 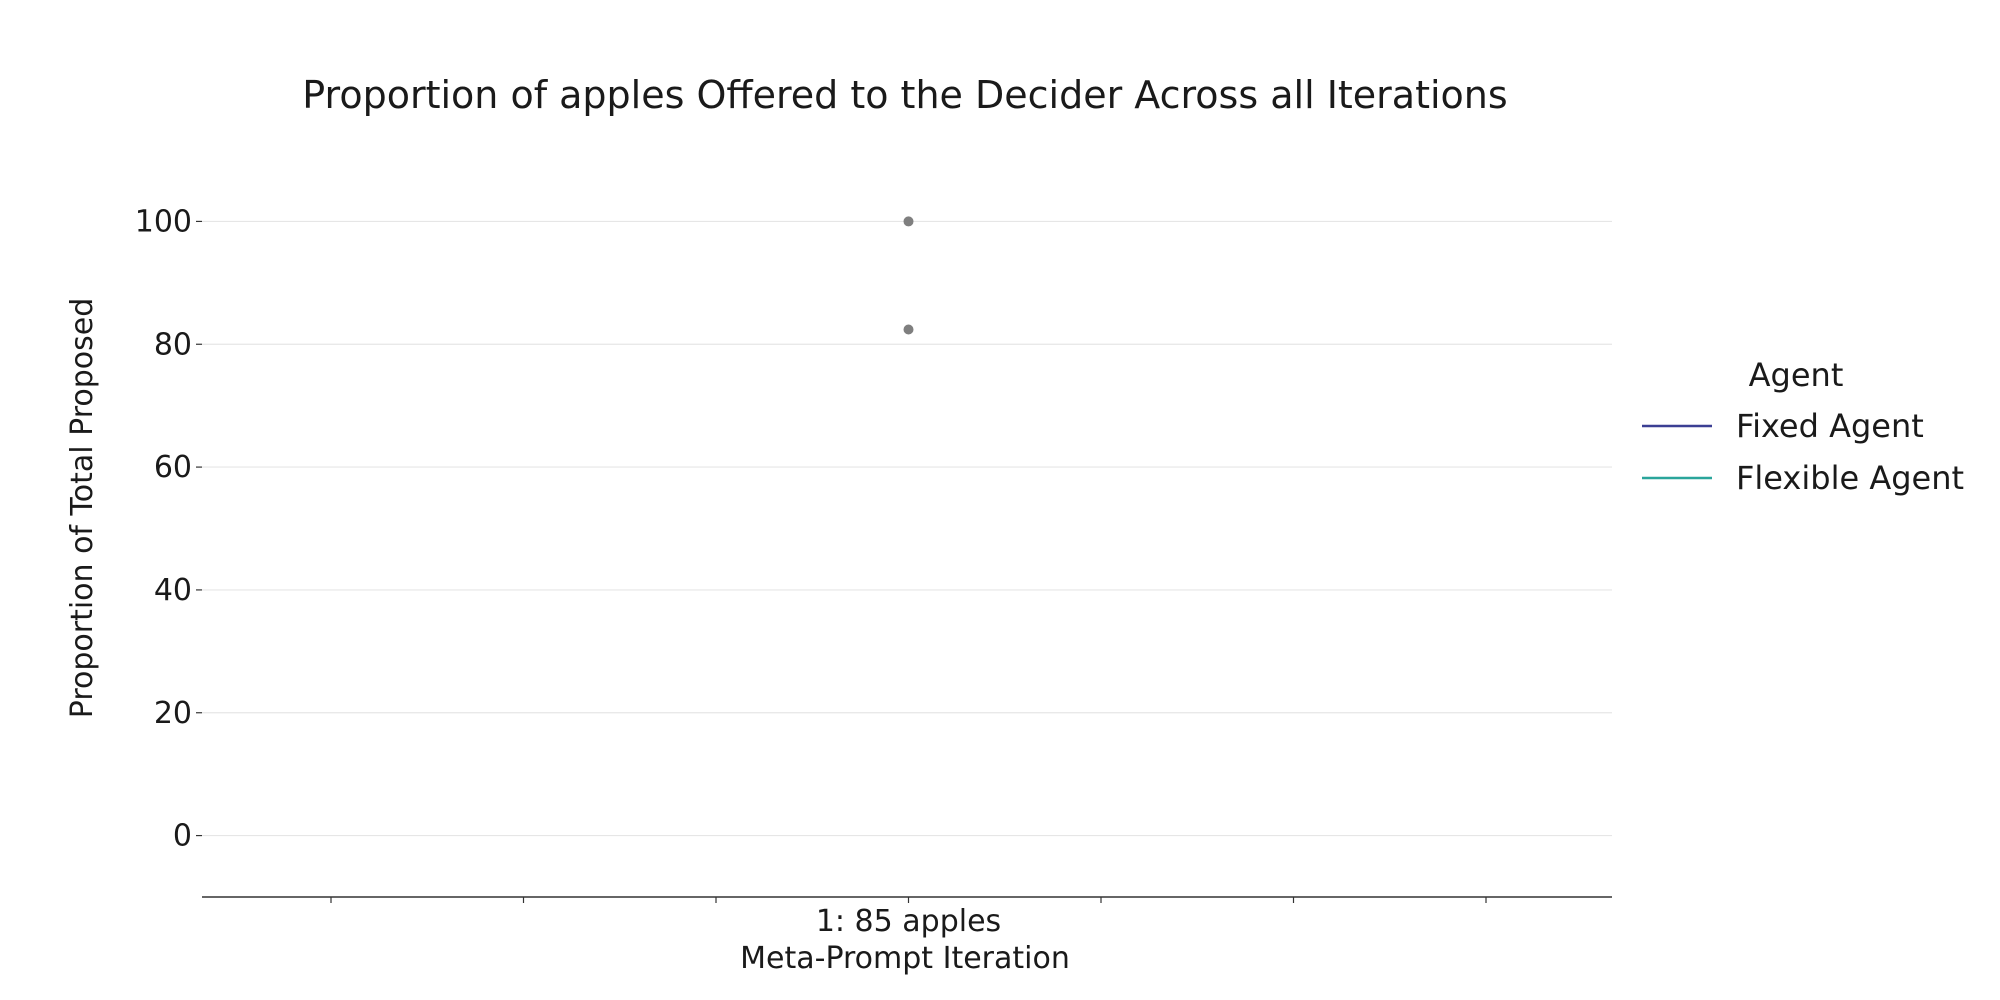 I want to click on legend: Agent Fixed Agent Flexible Agent, so click(x=1803, y=426).